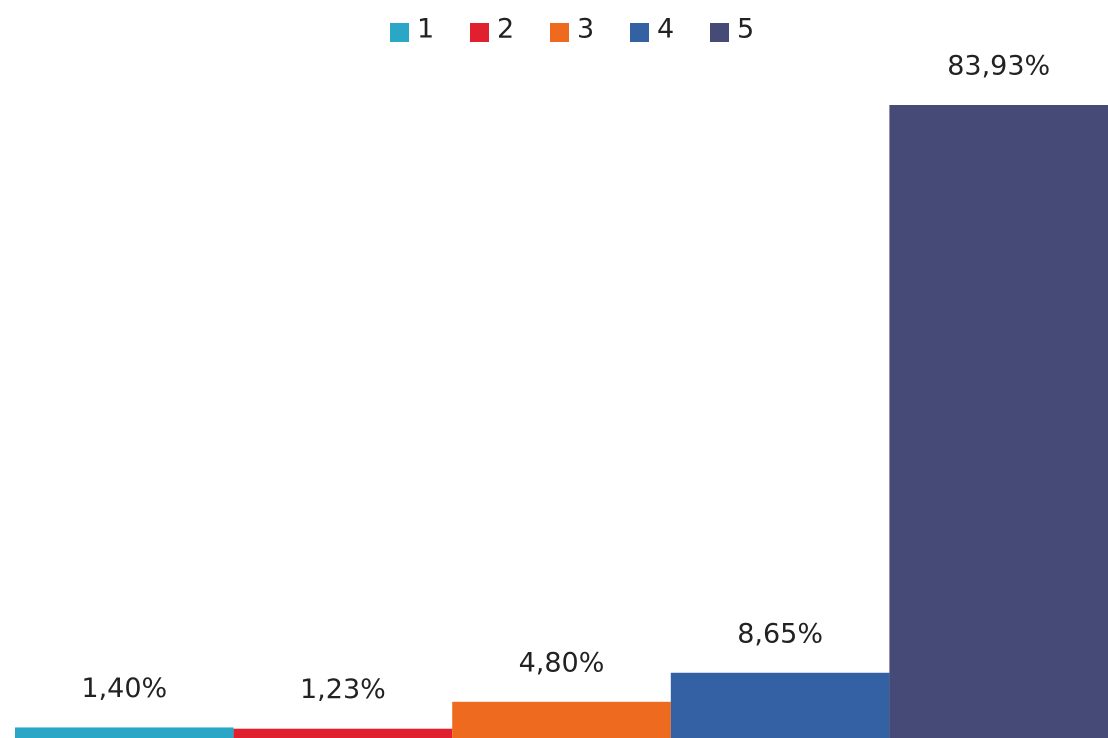 The width and height of the screenshot is (1108, 738). I want to click on value-label: 4,80%, so click(562, 662).